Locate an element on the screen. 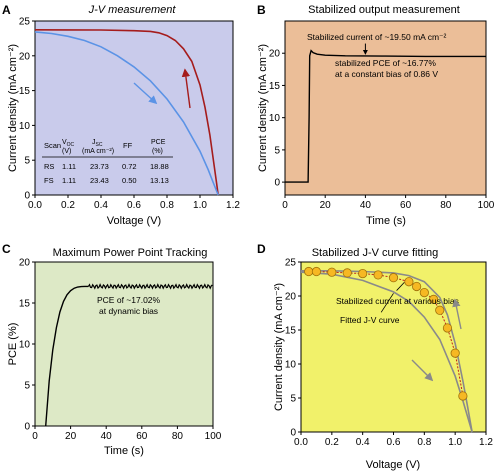  panel-b-xlabel: Time (s) is located at coordinates (386, 221).